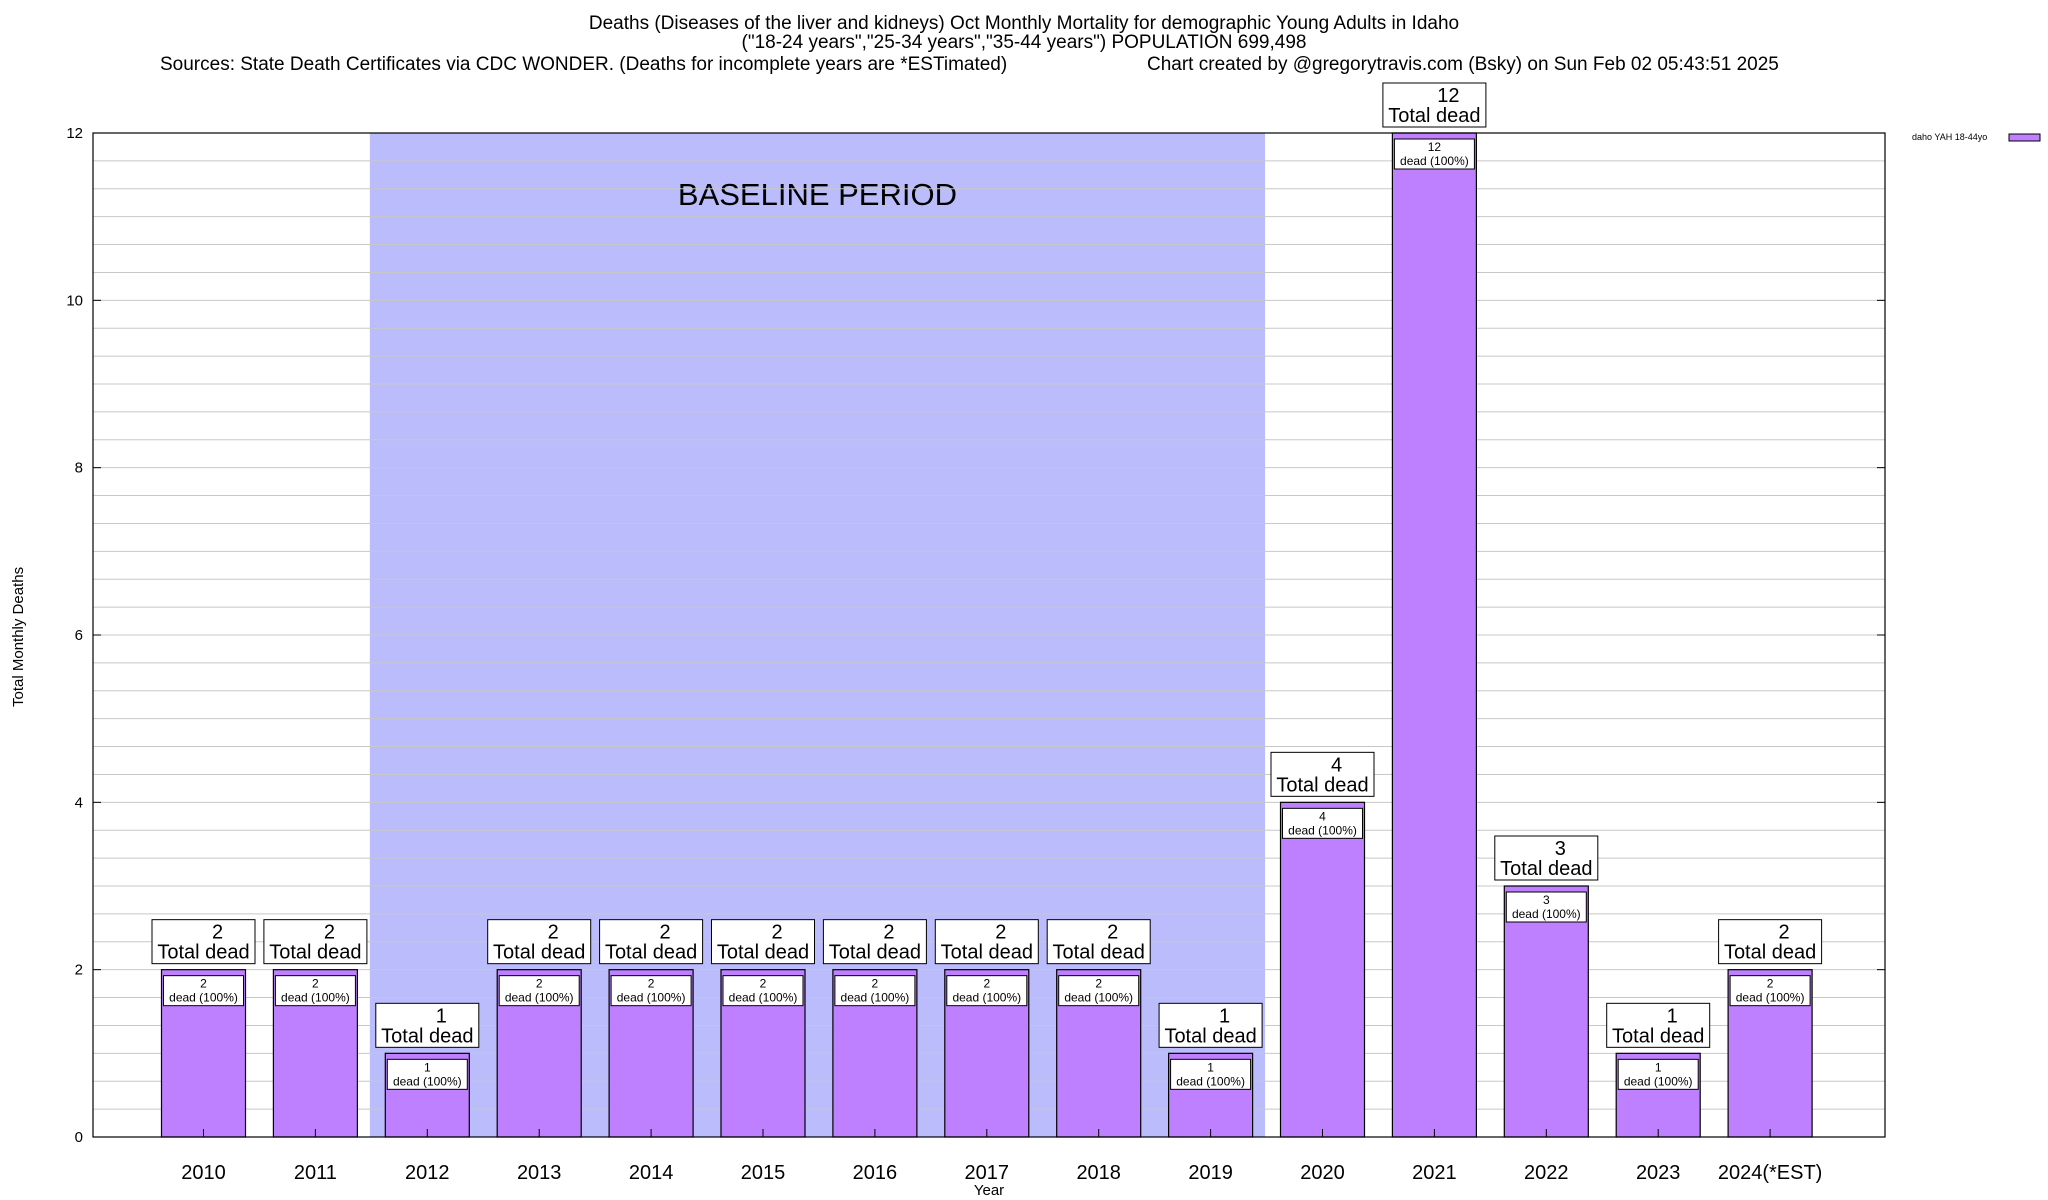 This screenshot has width=2048, height=1200. What do you see at coordinates (1448, 96) in the screenshot?
I see `total-label-value: 12` at bounding box center [1448, 96].